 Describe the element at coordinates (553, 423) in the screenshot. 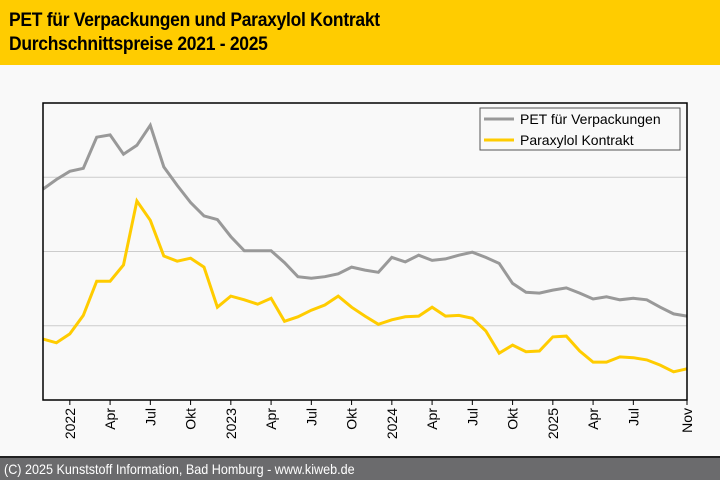

I see `x-tick-label: 2025` at that location.